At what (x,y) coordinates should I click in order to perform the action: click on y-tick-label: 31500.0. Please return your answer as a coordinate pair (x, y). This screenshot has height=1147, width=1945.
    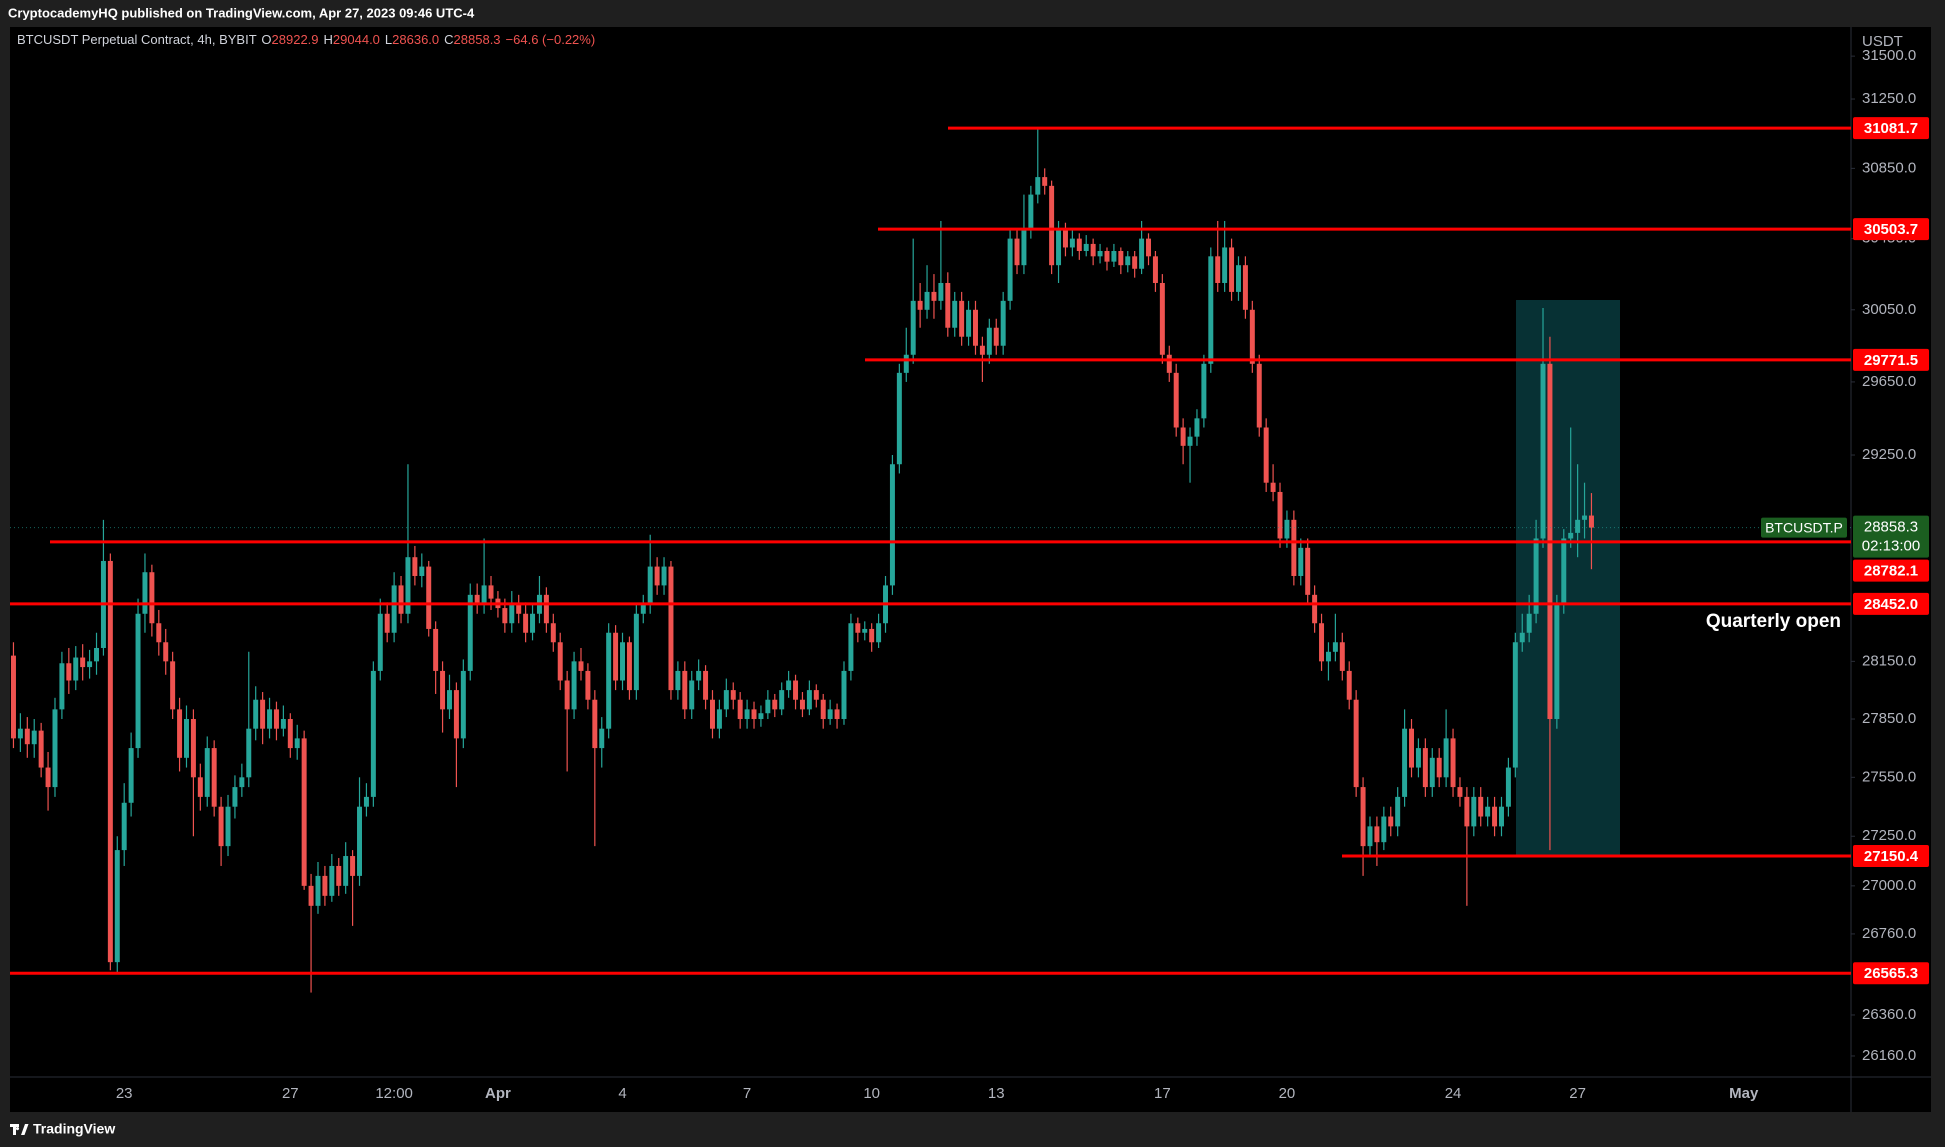
    Looking at the image, I should click on (1889, 55).